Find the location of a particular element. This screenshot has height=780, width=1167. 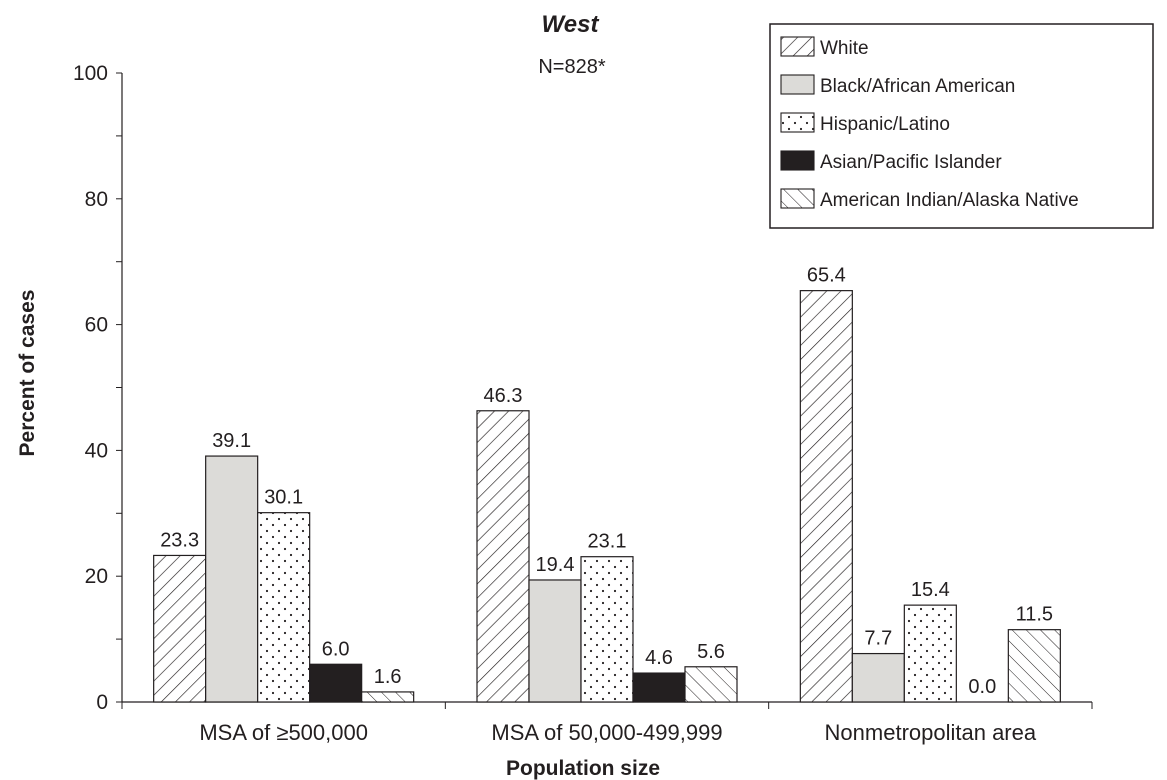

bar-value-label: 6.0 is located at coordinates (336, 649).